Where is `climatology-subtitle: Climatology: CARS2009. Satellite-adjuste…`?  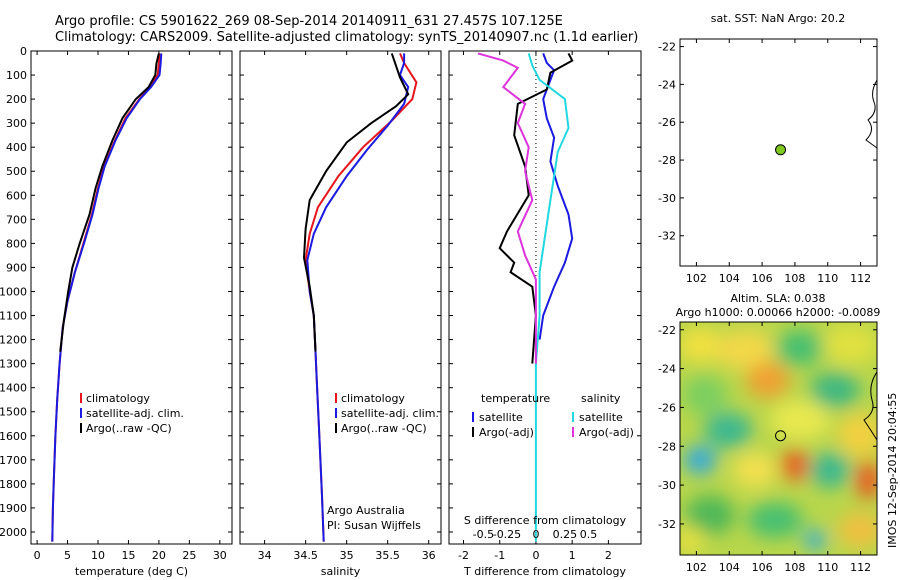
climatology-subtitle: Climatology: CARS2009. Satellite-adjuste… is located at coordinates (347, 37).